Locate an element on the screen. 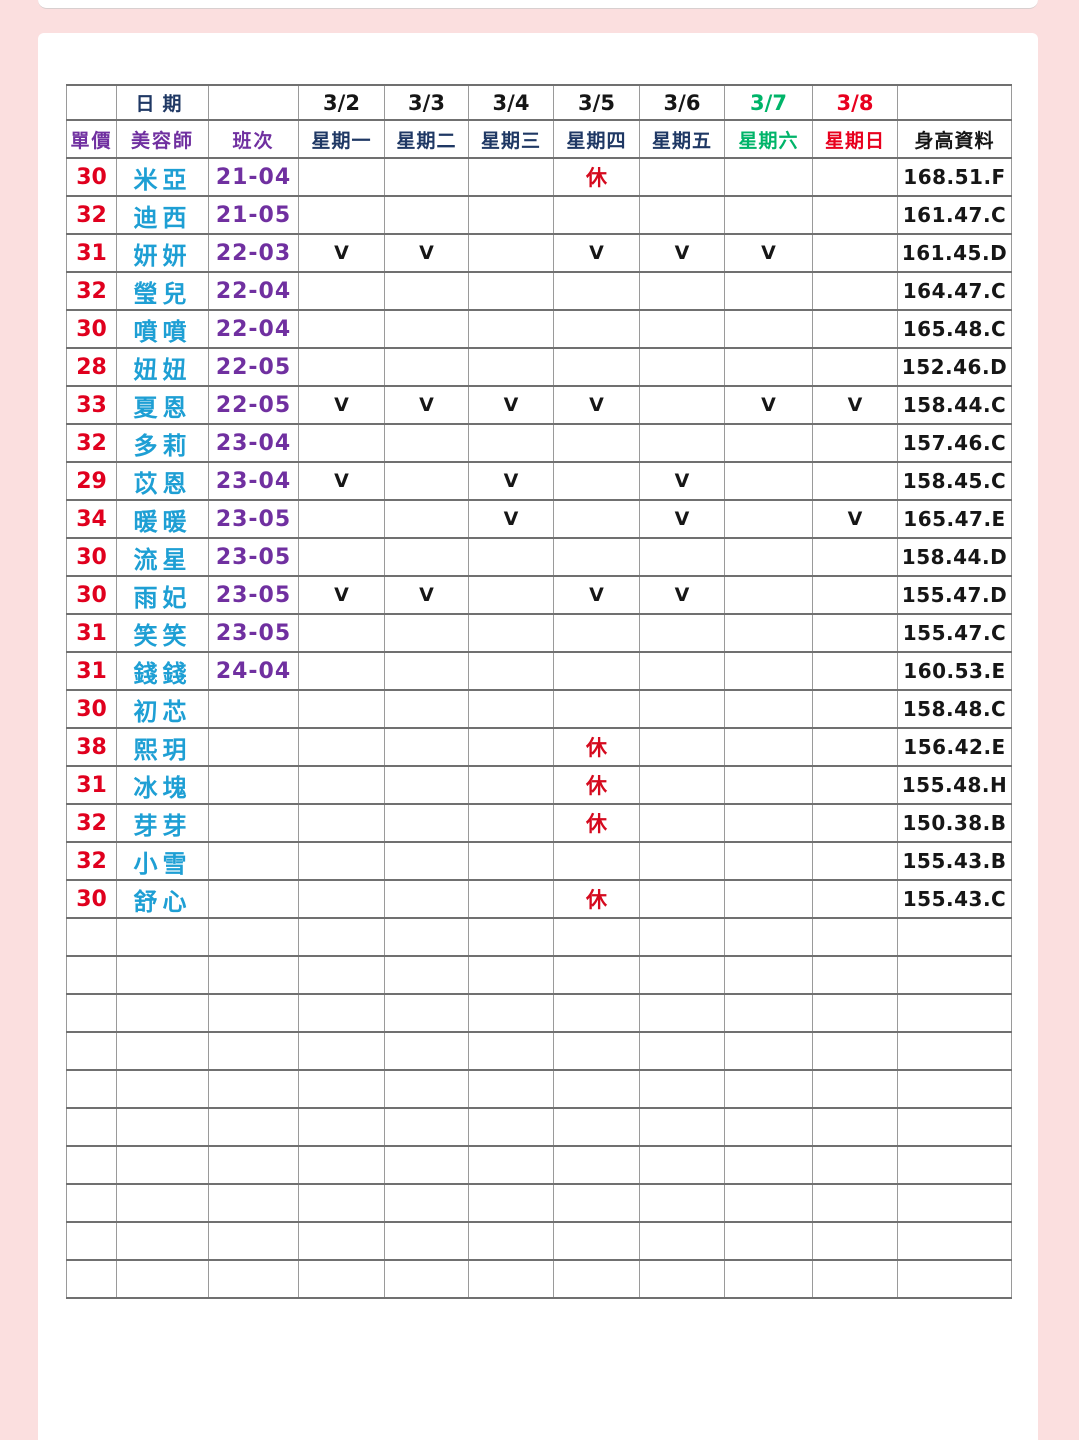 The height and width of the screenshot is (1440, 1079). beautician-name-cell: 流星 is located at coordinates (162, 557).